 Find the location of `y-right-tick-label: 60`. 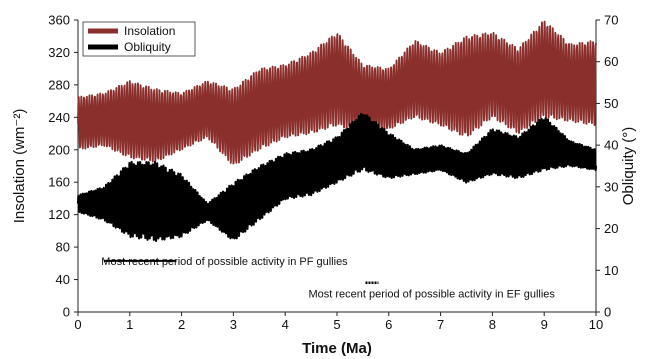

y-right-tick-label: 60 is located at coordinates (611, 61).